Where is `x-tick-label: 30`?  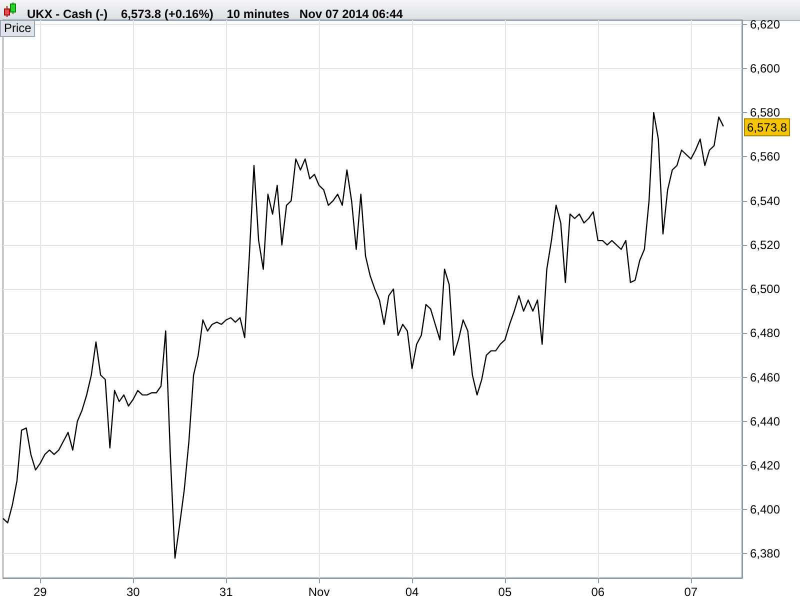 x-tick-label: 30 is located at coordinates (133, 592).